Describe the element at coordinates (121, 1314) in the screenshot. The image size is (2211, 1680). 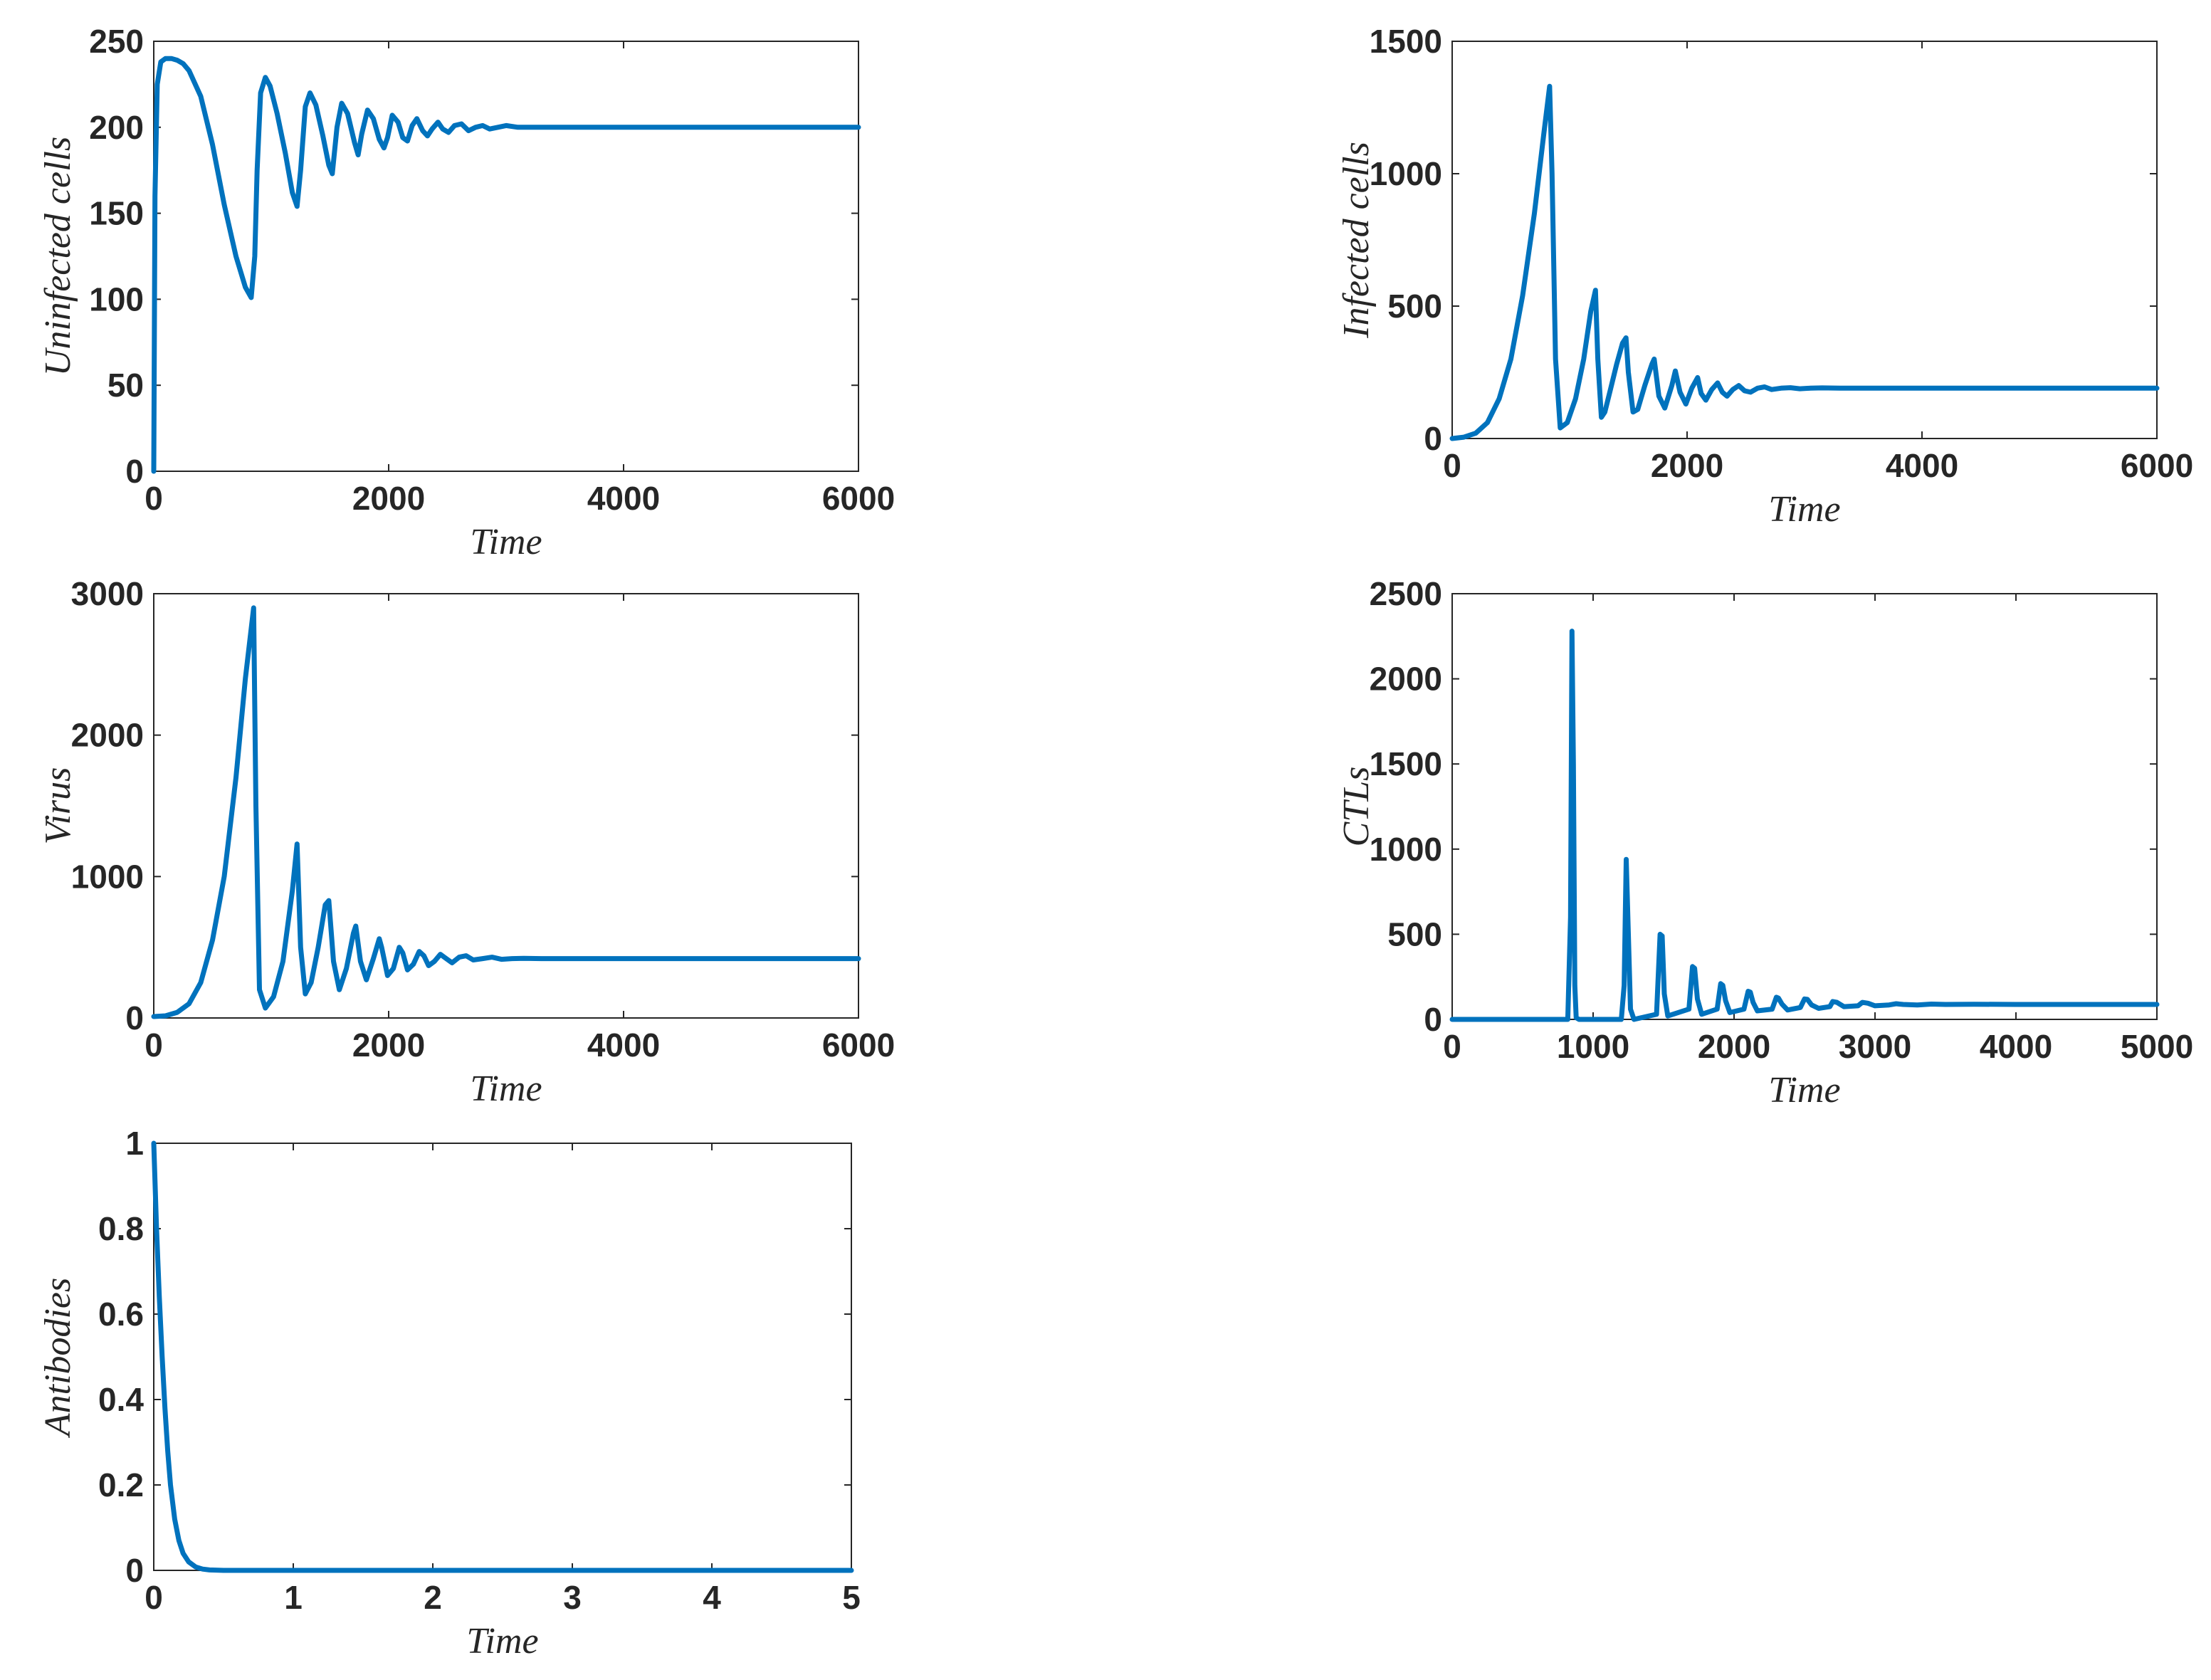
I see `antibodies-y-tick-label: 0.6` at that location.